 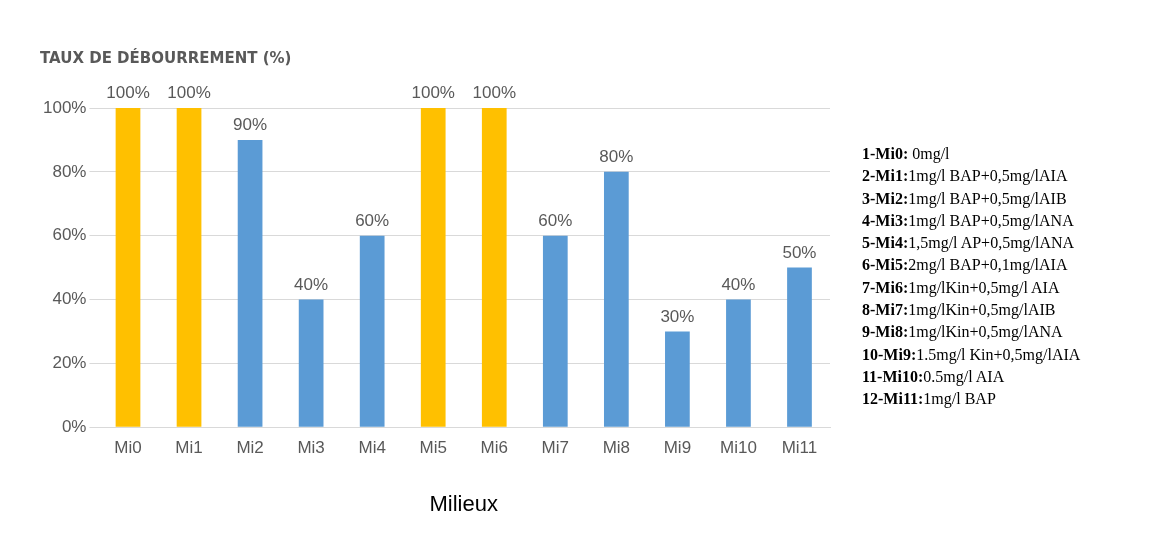 What do you see at coordinates (799, 252) in the screenshot?
I see `data-label: 50%` at bounding box center [799, 252].